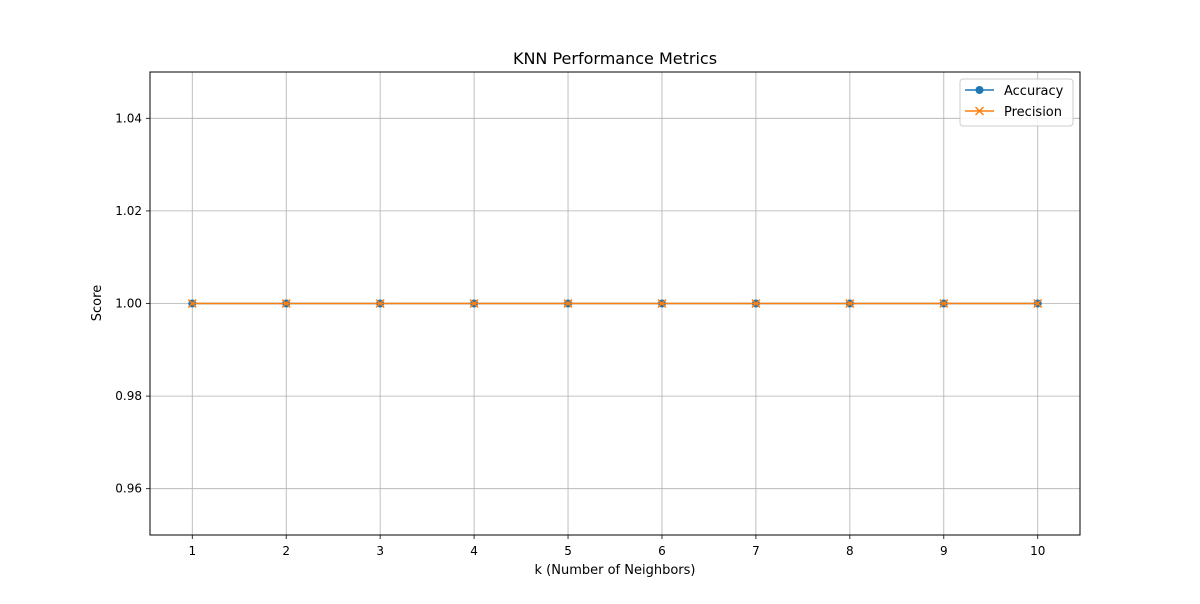  What do you see at coordinates (128, 396) in the screenshot?
I see `y-tick-label: 0.98` at bounding box center [128, 396].